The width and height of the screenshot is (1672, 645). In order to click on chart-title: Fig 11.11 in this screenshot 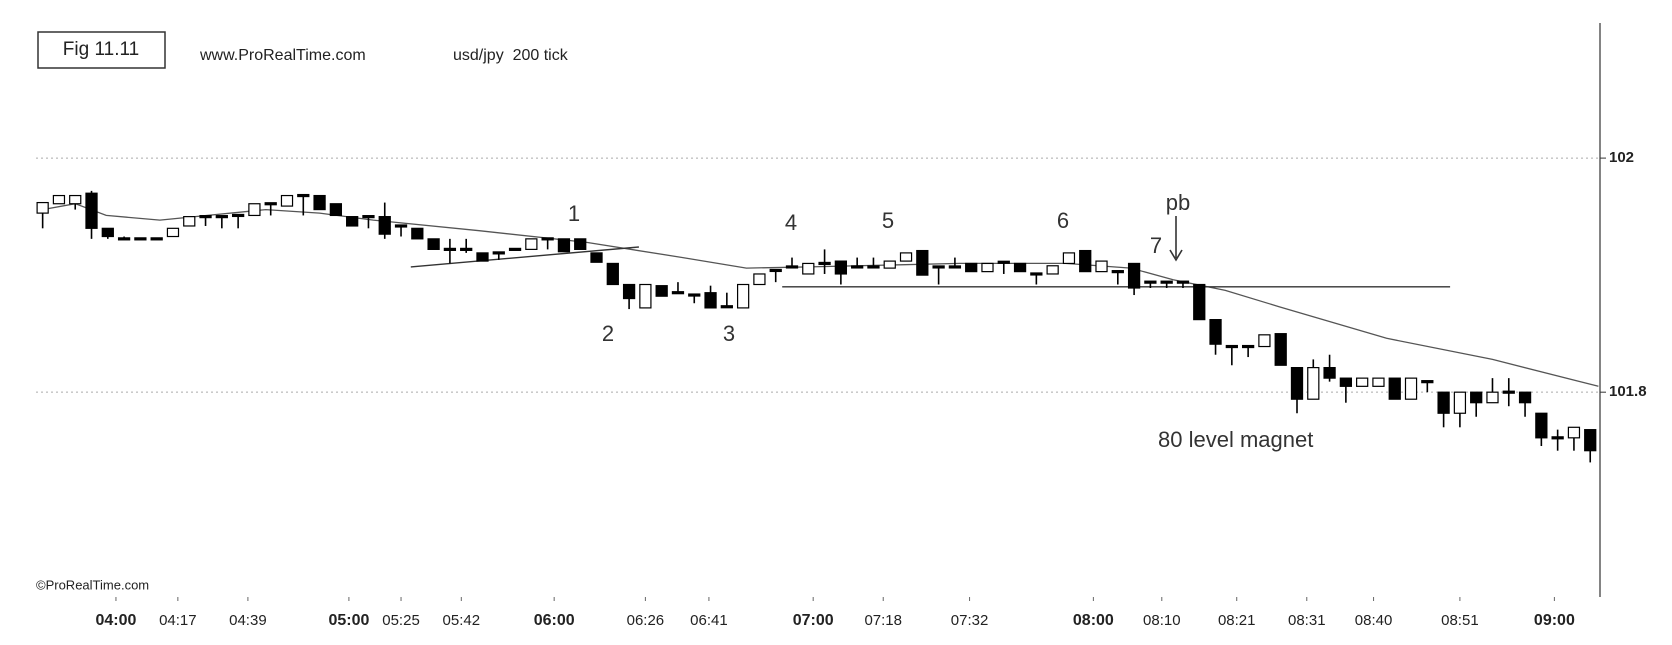, I will do `click(101, 49)`.